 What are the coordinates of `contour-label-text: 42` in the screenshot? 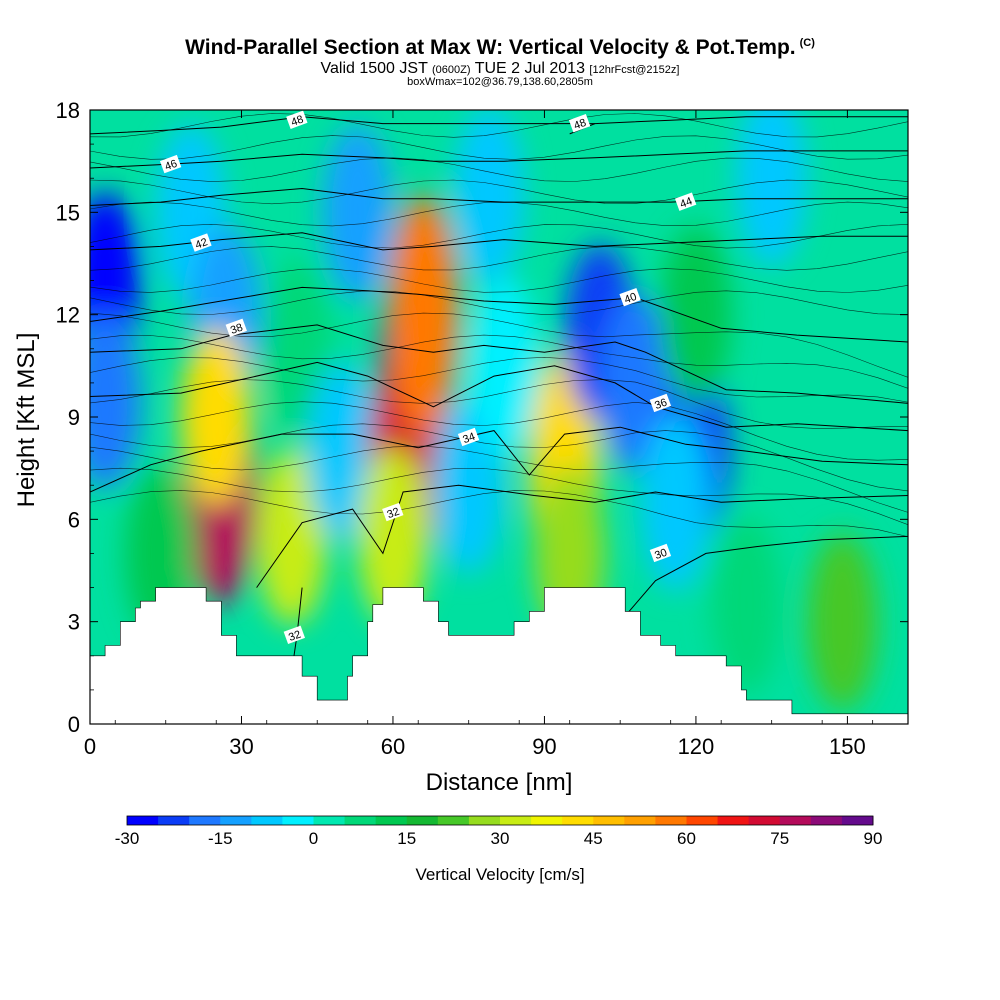 It's located at (202, 243).